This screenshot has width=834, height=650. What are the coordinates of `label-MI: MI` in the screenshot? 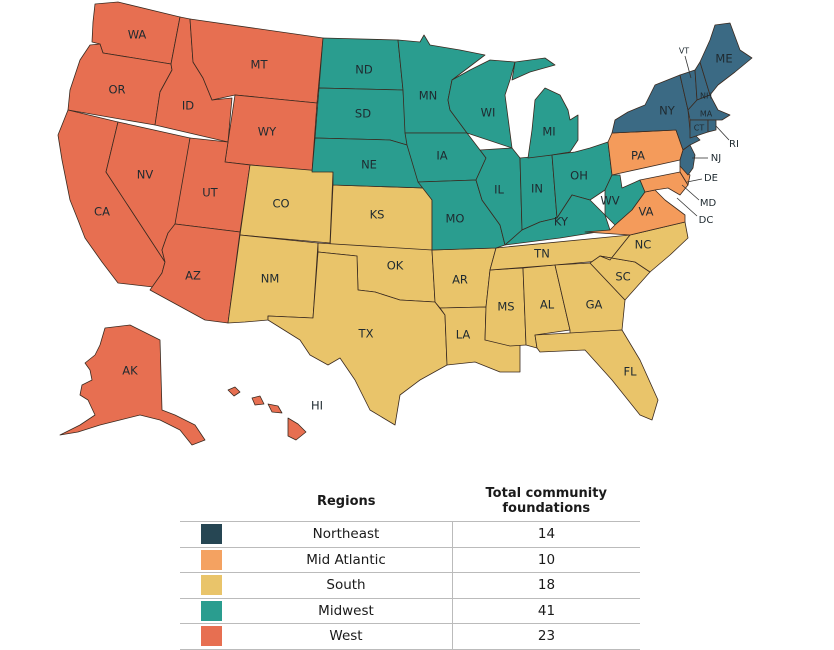 It's located at (548, 132).